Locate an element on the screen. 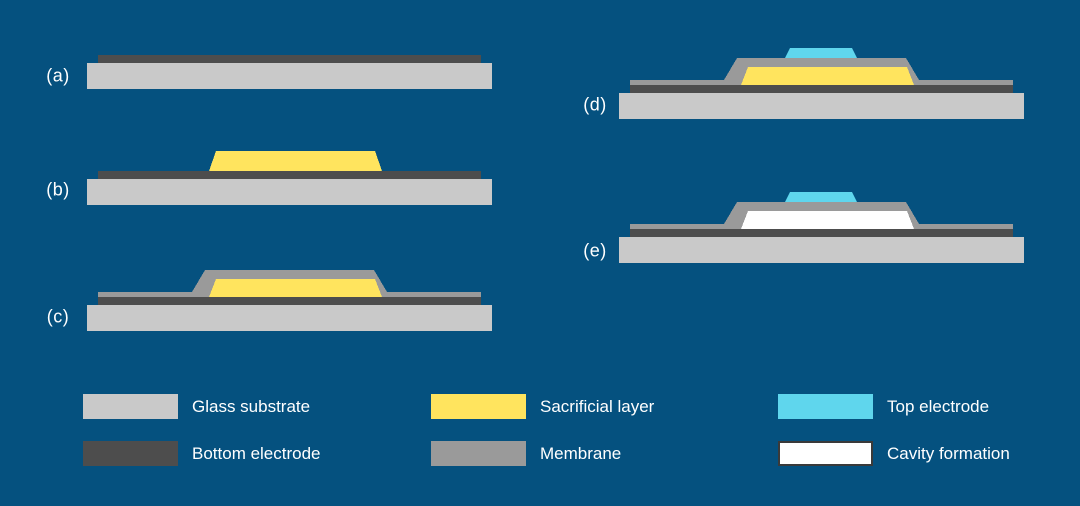 This screenshot has width=1080, height=506. step-a-svg is located at coordinates (289, 72).